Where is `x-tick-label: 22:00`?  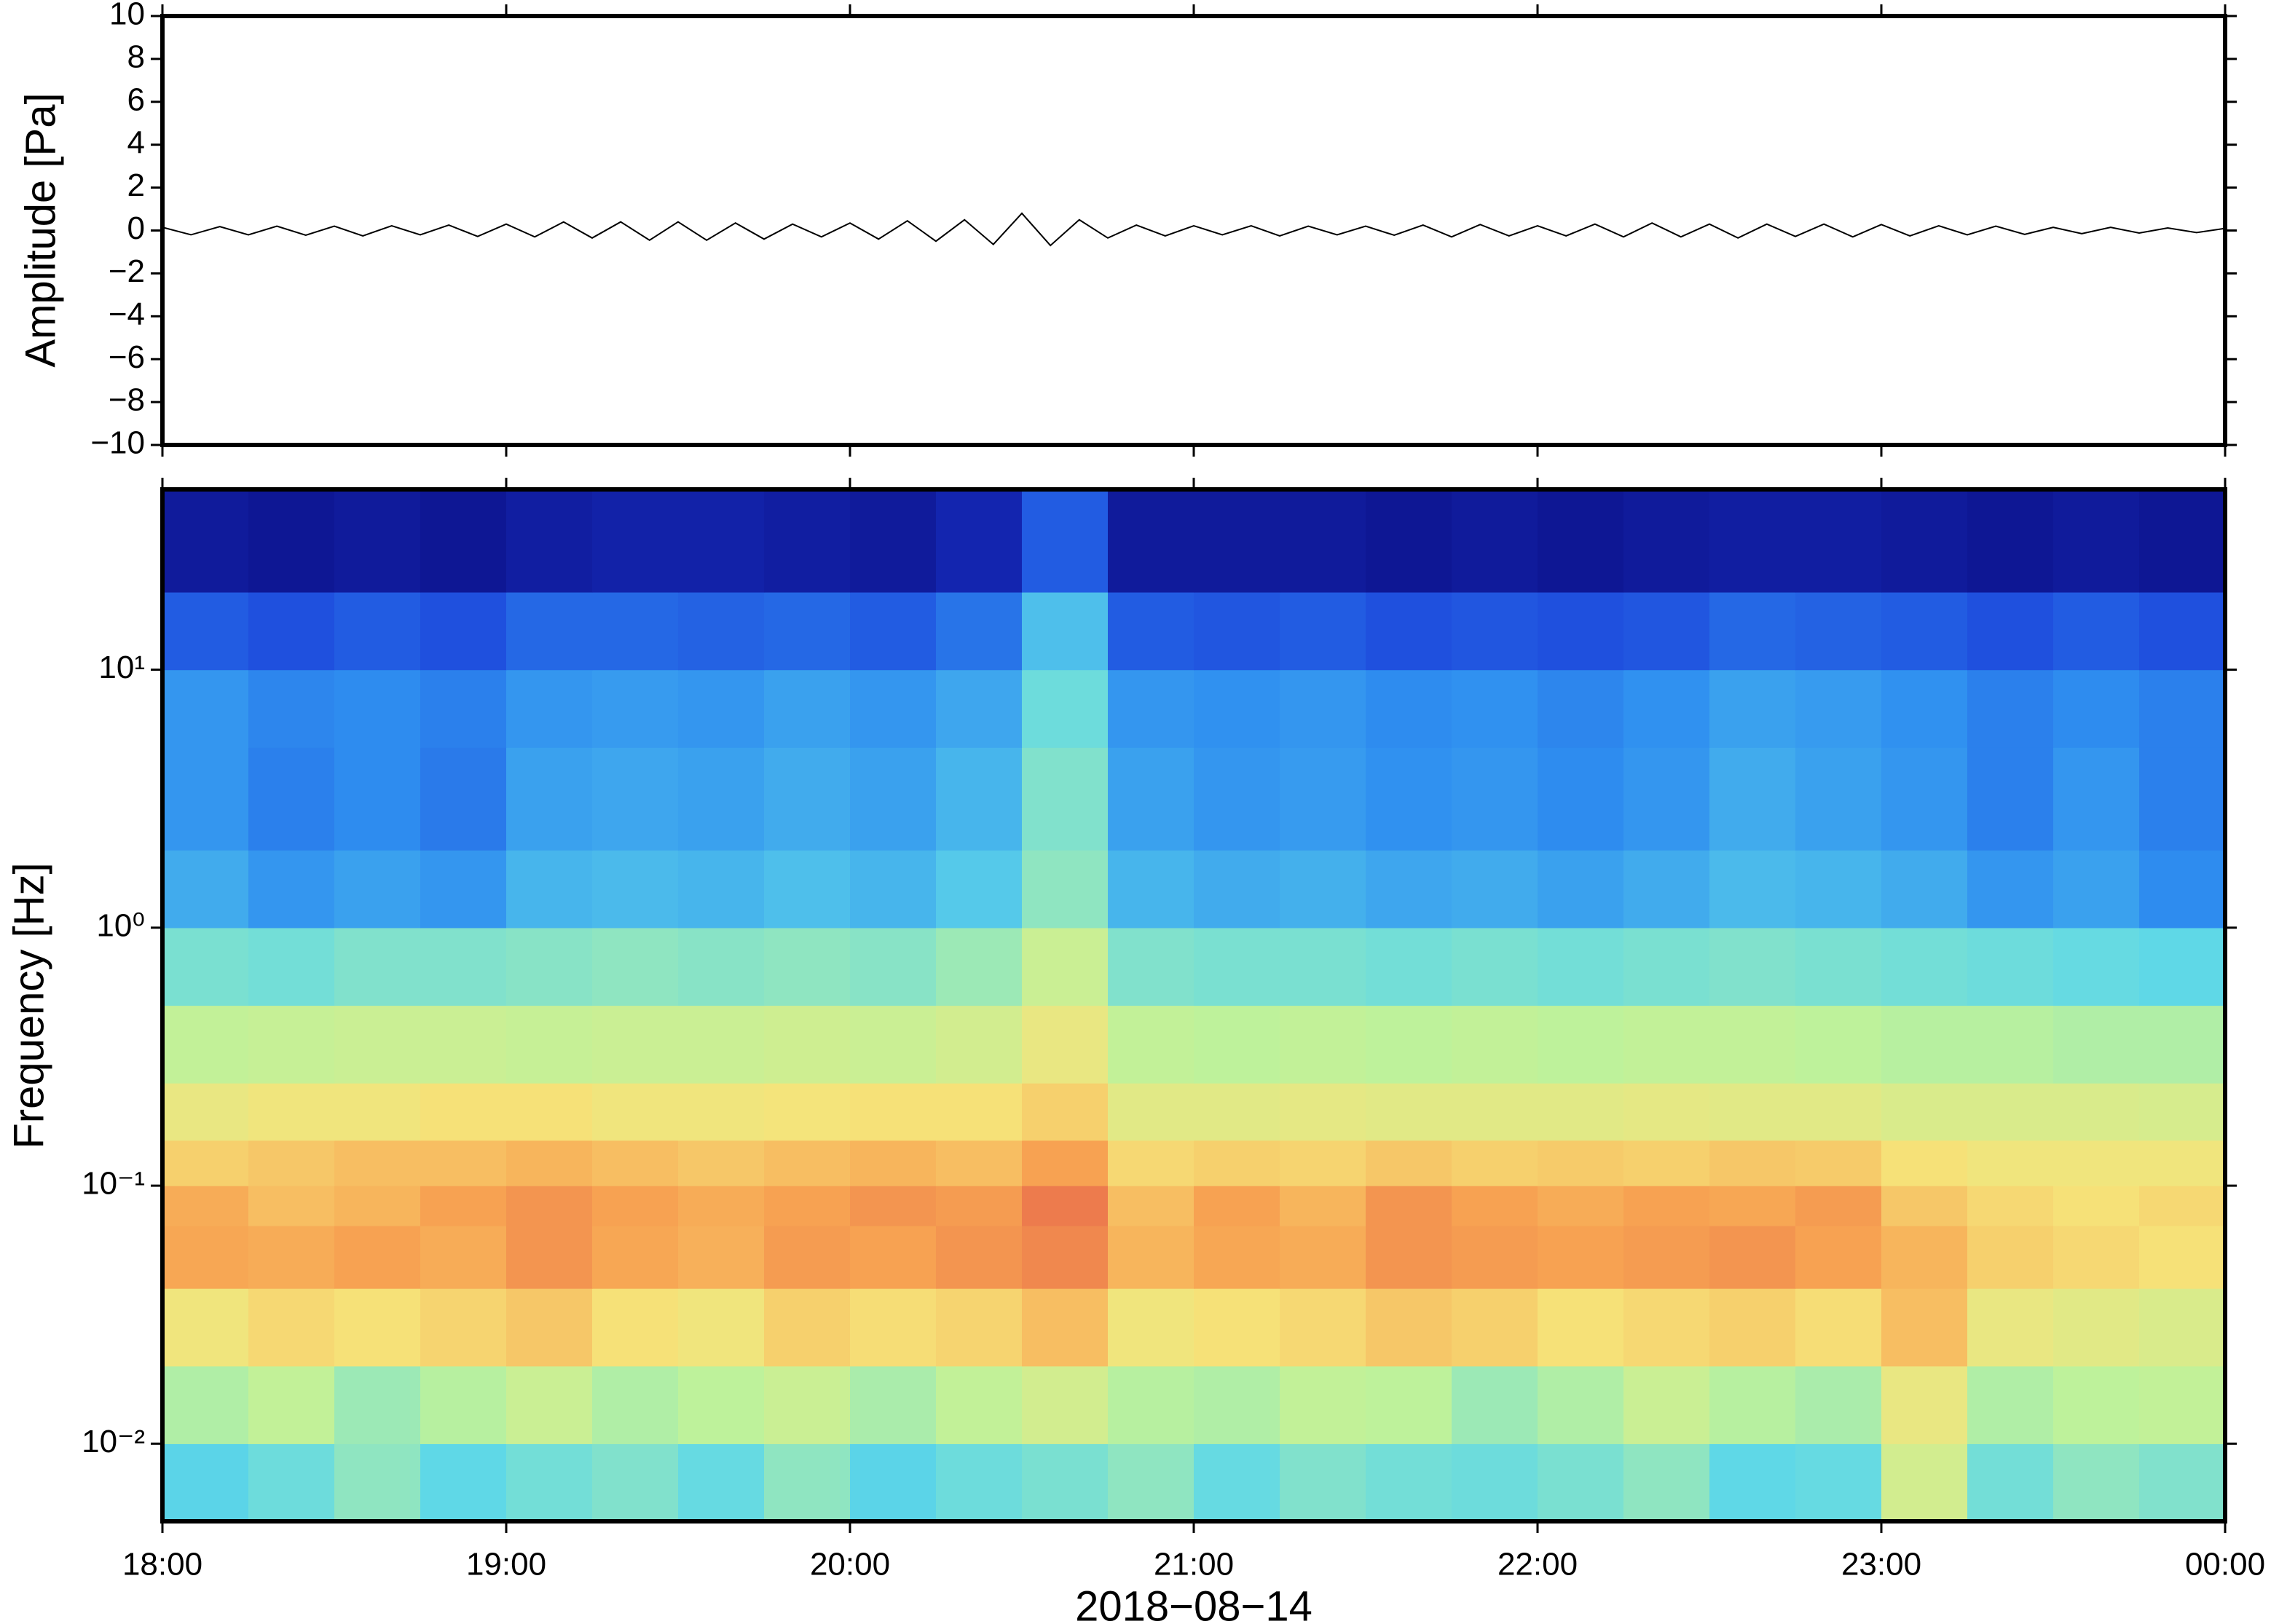
x-tick-label: 22:00 is located at coordinates (1537, 1564).